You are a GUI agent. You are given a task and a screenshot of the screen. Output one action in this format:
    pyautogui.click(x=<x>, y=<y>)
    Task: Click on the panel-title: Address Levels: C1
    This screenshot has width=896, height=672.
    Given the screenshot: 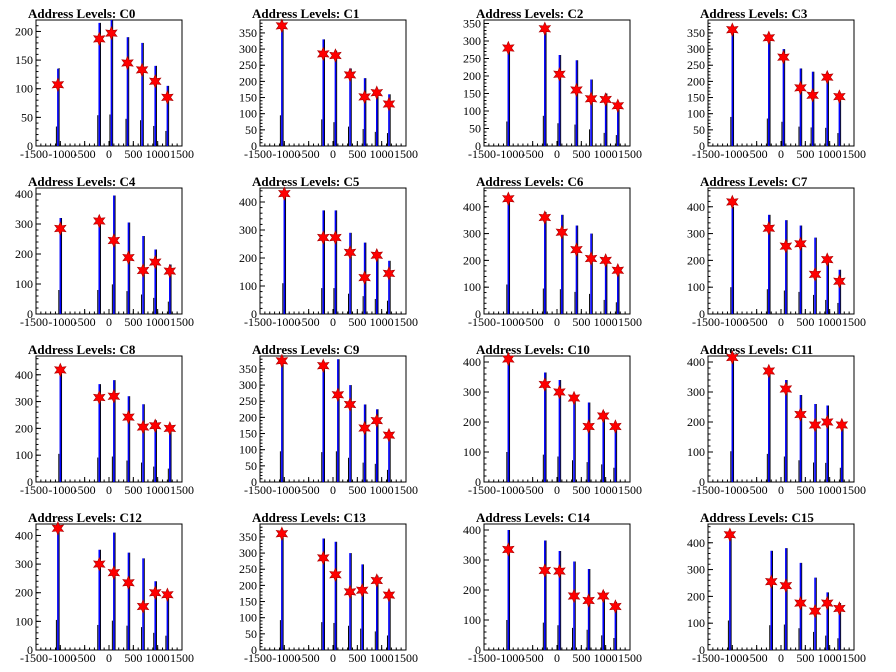 What is the action you would take?
    pyautogui.click(x=305, y=13)
    